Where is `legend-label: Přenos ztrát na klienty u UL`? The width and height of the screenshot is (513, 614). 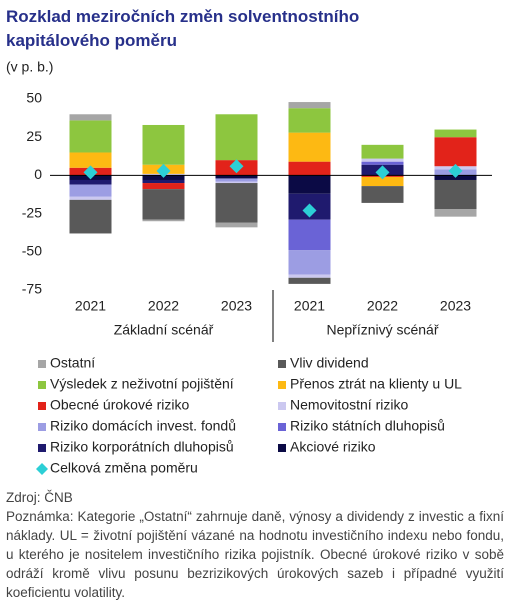 legend-label: Přenos ztrát na klienty u UL is located at coordinates (376, 384).